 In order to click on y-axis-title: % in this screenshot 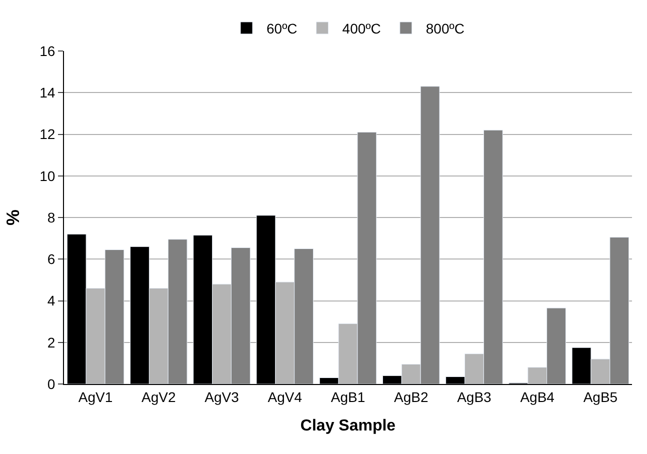, I will do `click(12, 217)`.